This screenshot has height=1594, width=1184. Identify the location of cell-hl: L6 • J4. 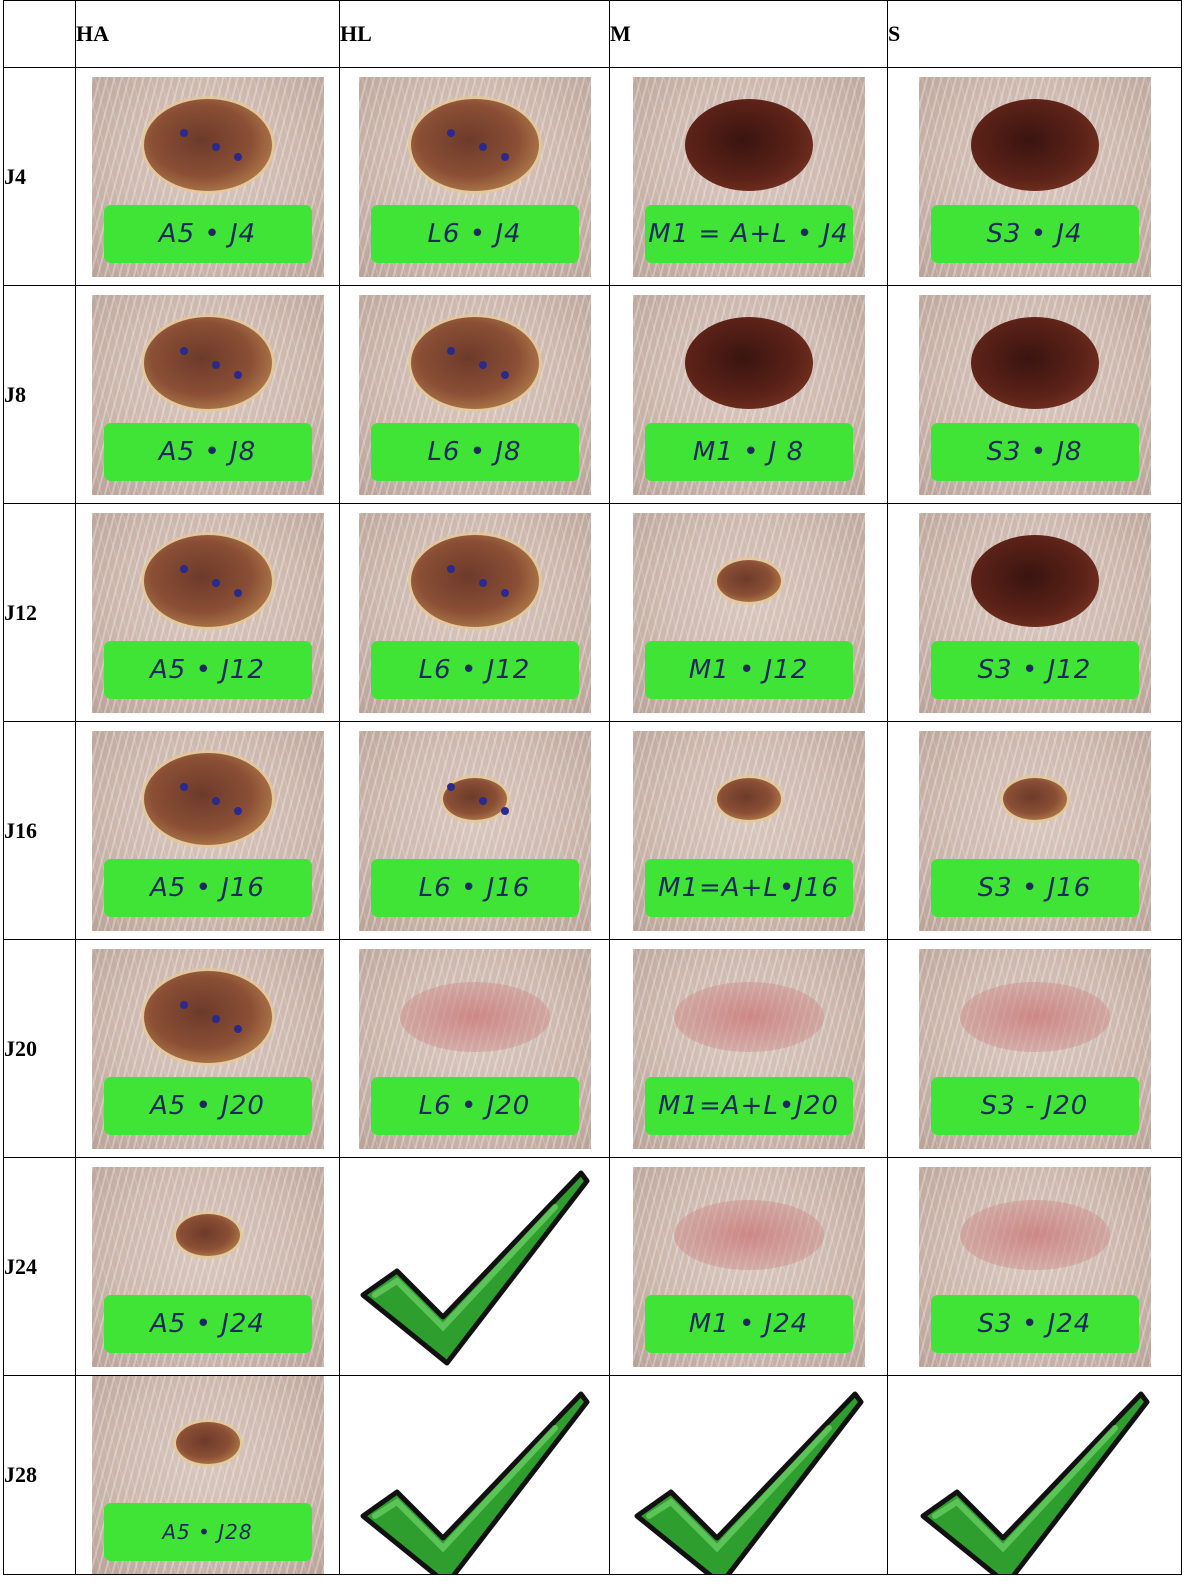
(474, 176).